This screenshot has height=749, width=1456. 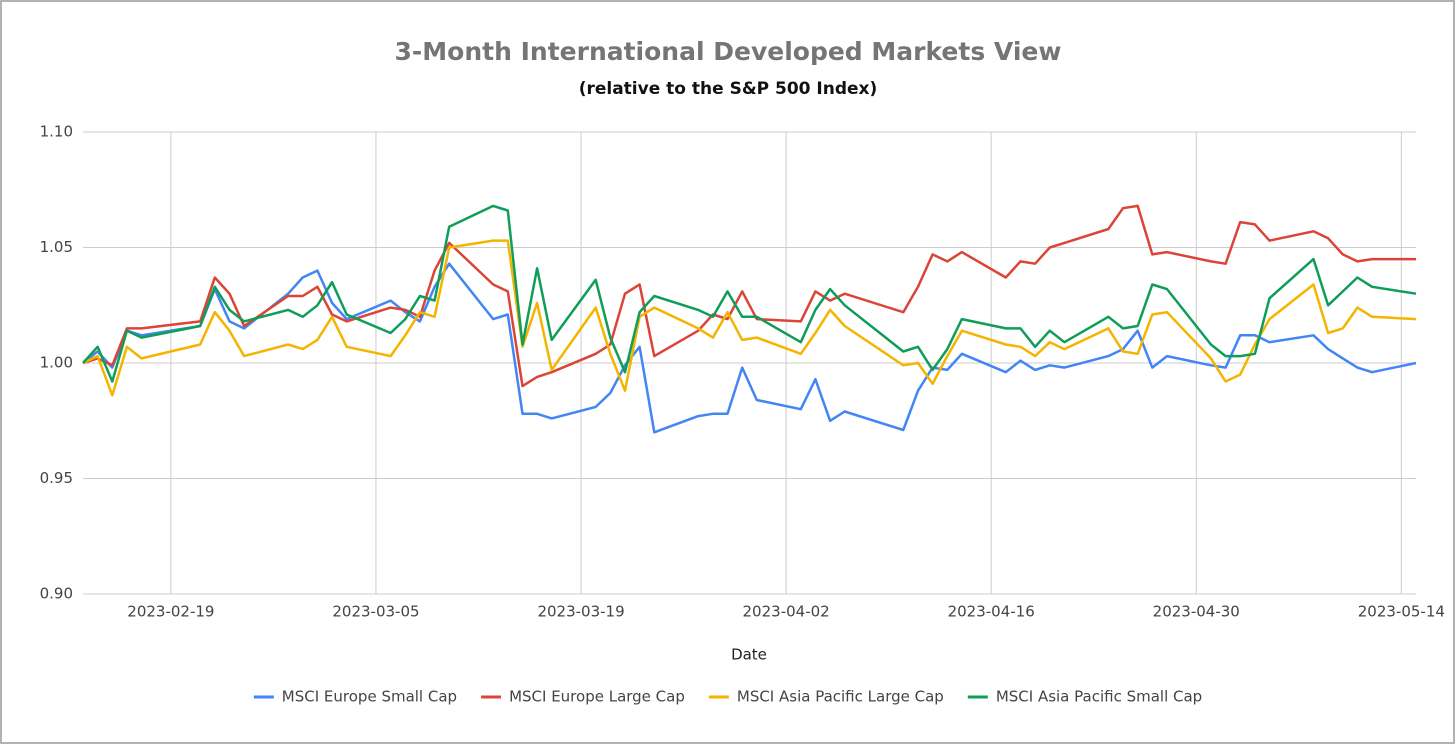 What do you see at coordinates (56, 363) in the screenshot?
I see `y-tick-label: 1.00` at bounding box center [56, 363].